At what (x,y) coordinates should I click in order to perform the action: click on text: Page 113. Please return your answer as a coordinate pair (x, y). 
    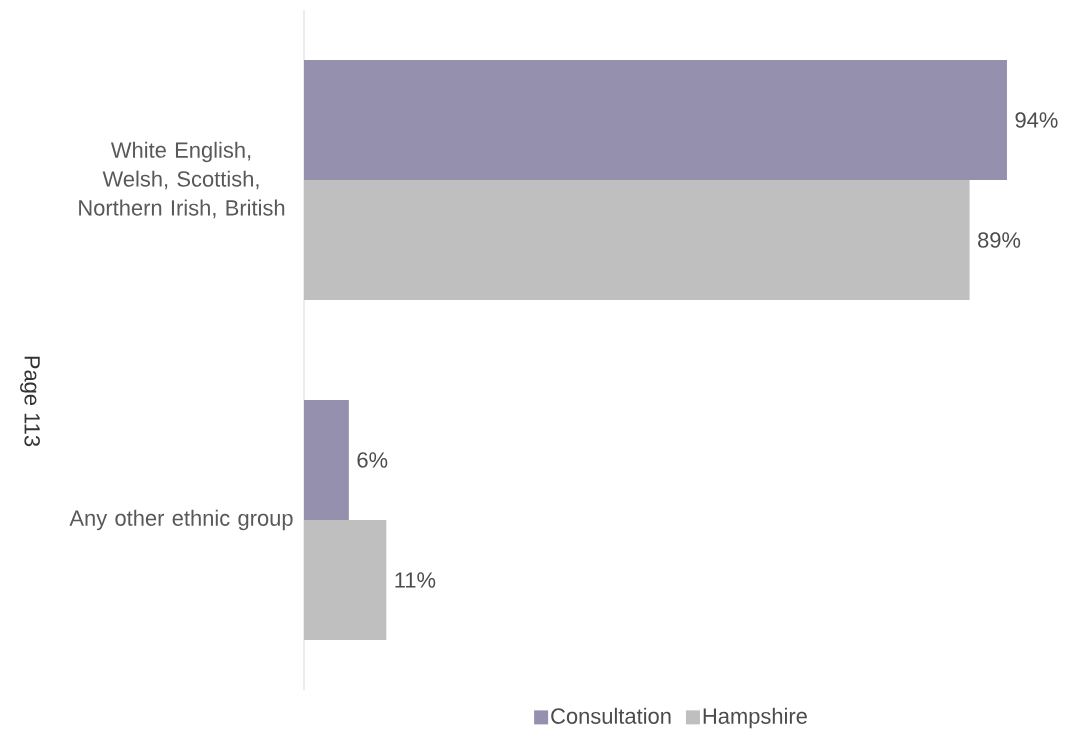
    Looking at the image, I should click on (30, 401).